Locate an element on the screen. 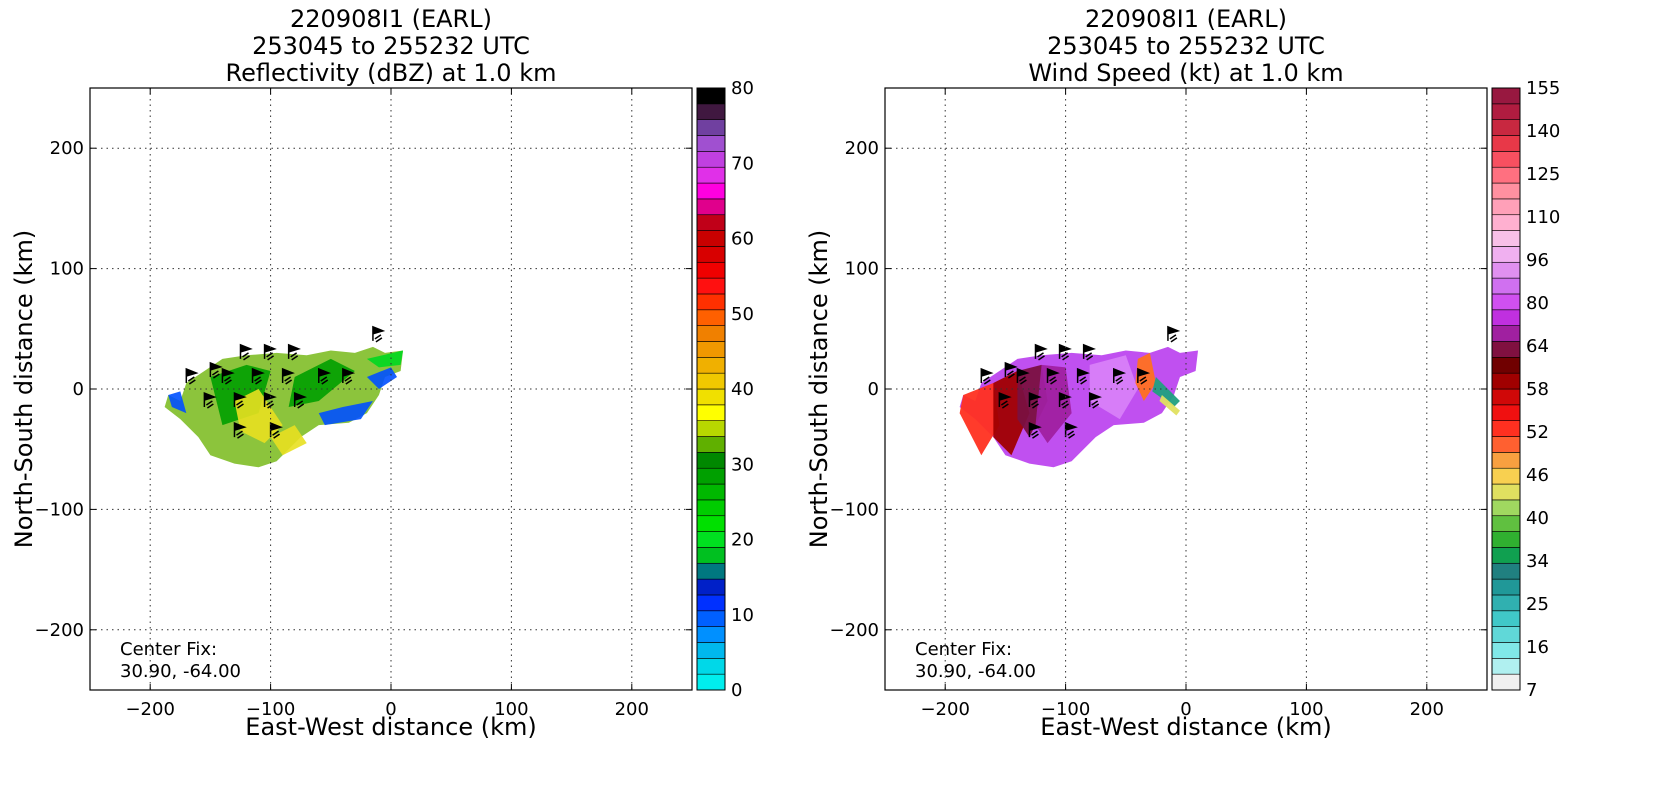  colorbar-tick-label: 70 is located at coordinates (742, 163).